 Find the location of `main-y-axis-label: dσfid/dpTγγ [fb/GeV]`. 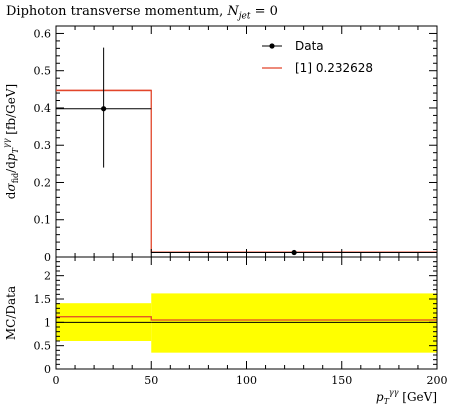

main-y-axis-label: dσfid/dpTγγ [fb/GeV] is located at coordinates (11, 141).